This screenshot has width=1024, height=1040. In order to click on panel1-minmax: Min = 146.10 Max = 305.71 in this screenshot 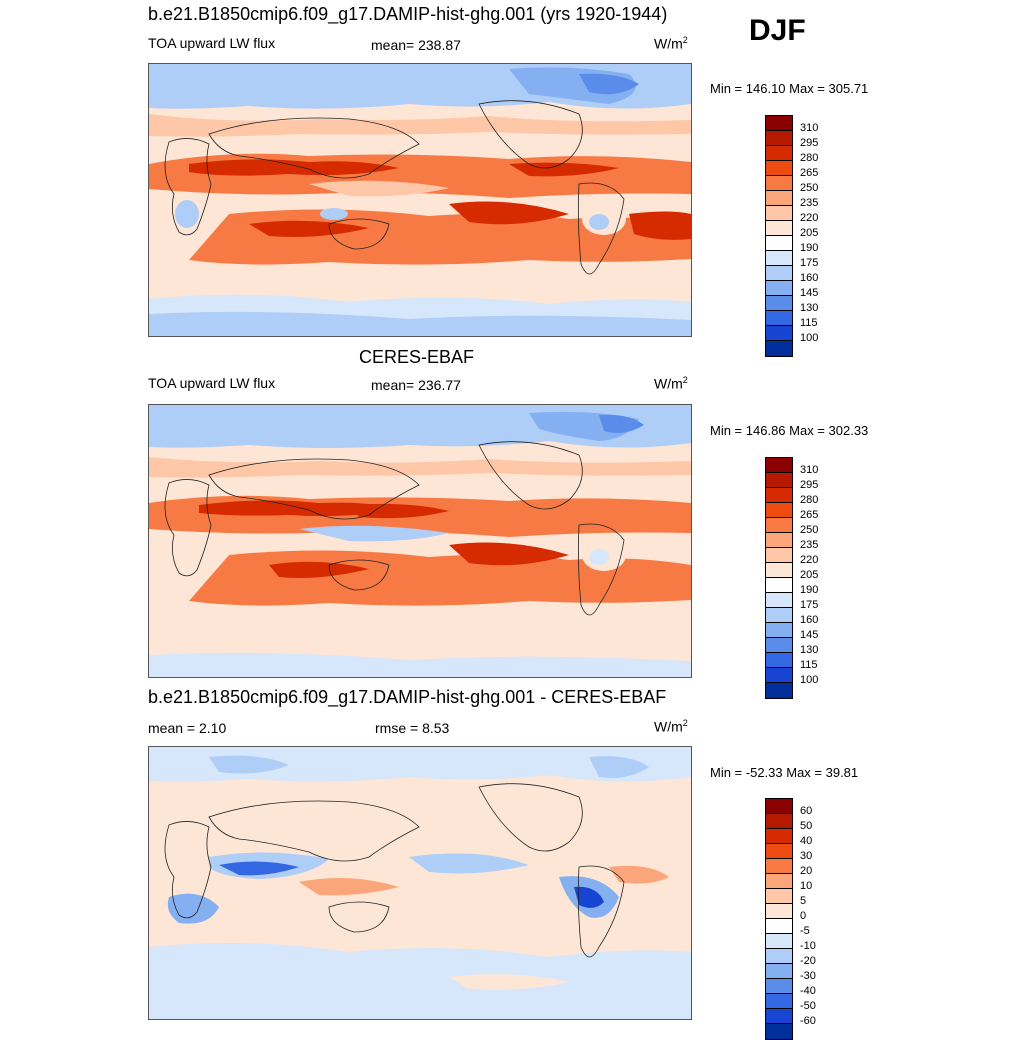, I will do `click(789, 88)`.